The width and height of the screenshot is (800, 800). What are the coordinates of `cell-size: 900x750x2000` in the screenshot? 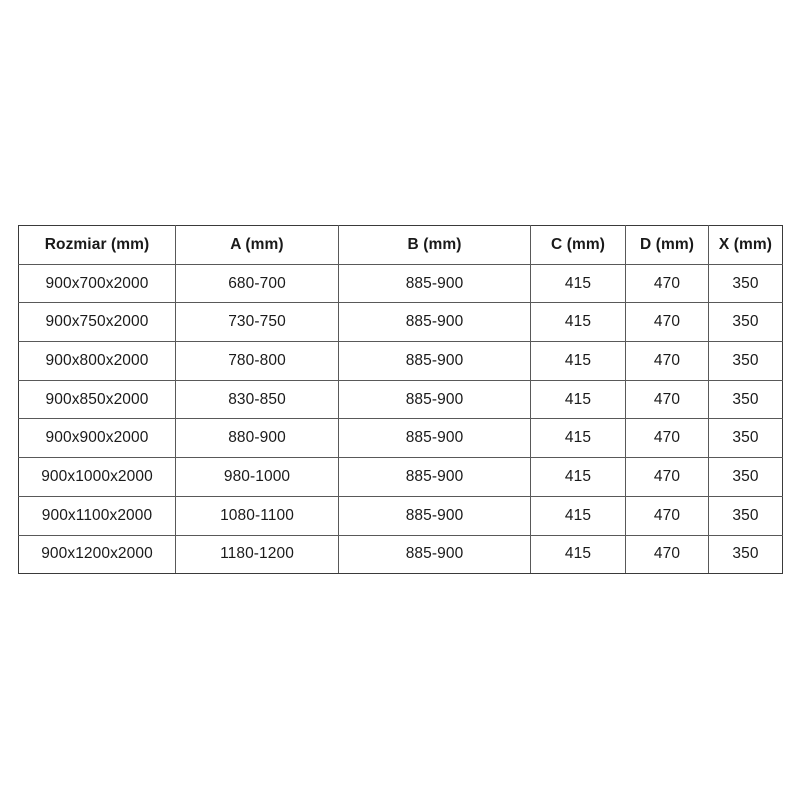 It's located at (97, 322).